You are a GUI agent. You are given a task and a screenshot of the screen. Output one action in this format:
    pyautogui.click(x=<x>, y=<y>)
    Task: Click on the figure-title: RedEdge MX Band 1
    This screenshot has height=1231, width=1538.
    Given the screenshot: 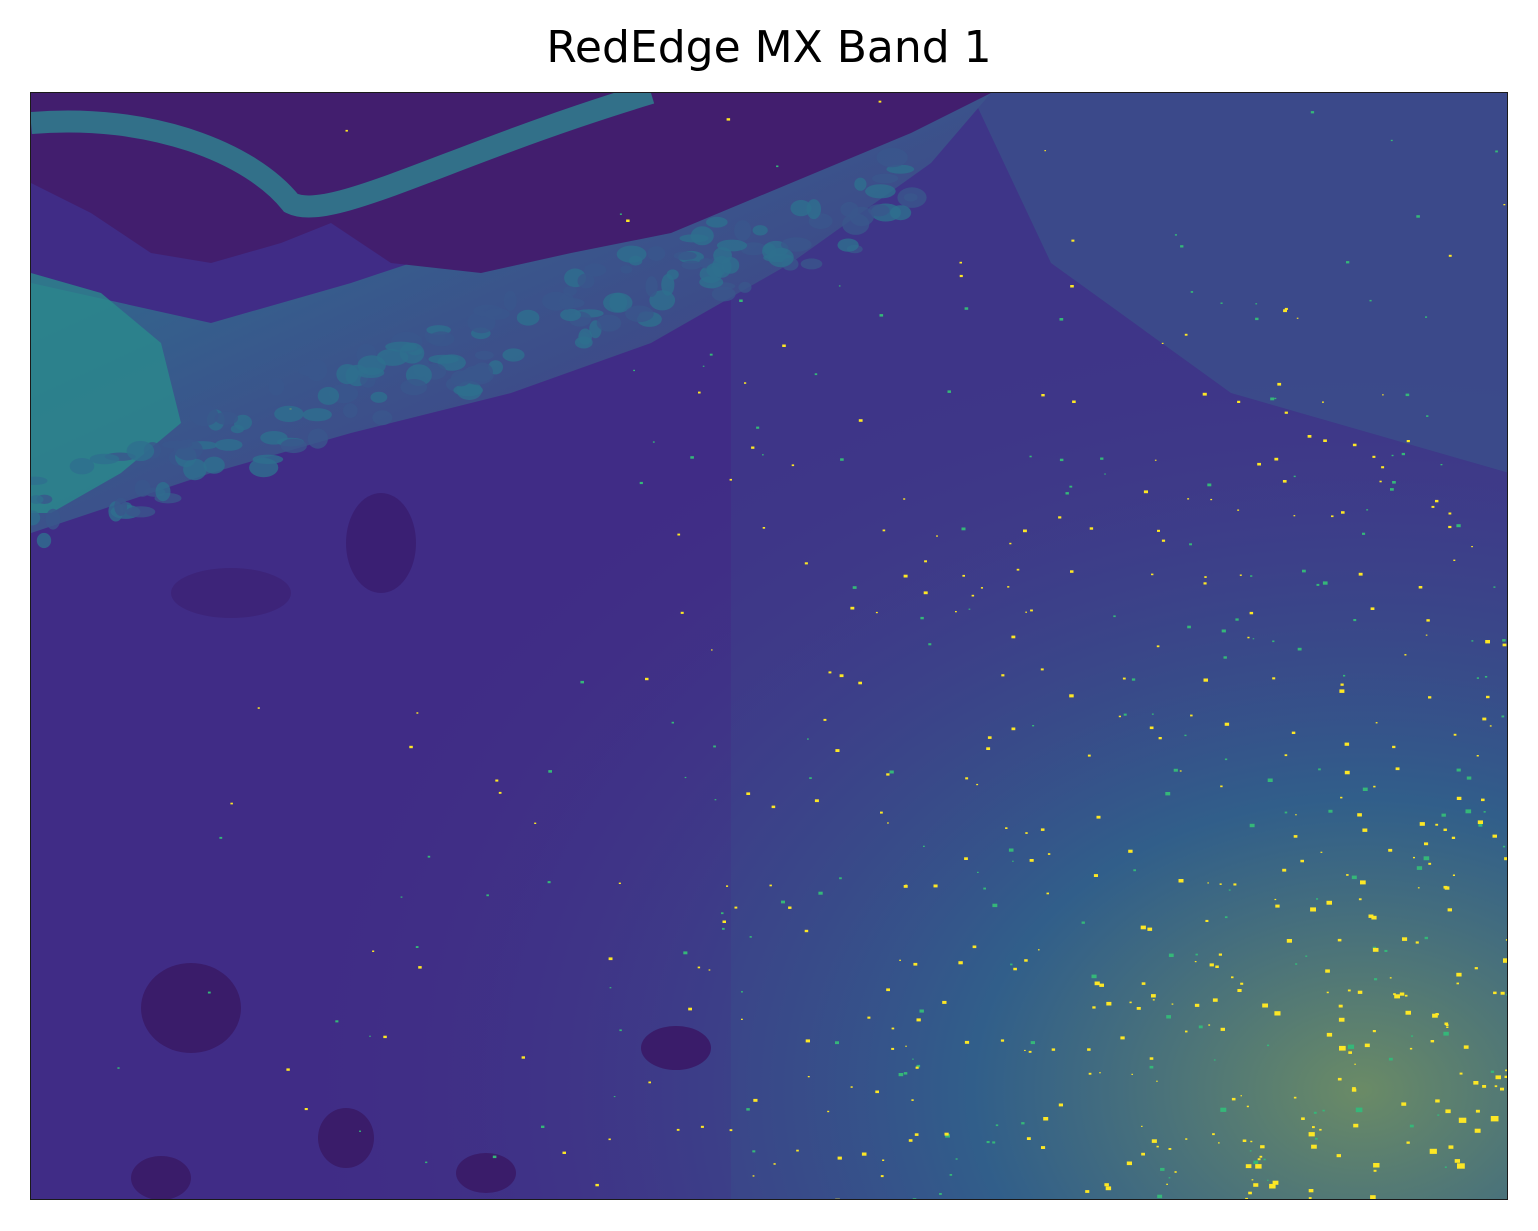 What is the action you would take?
    pyautogui.click(x=769, y=47)
    